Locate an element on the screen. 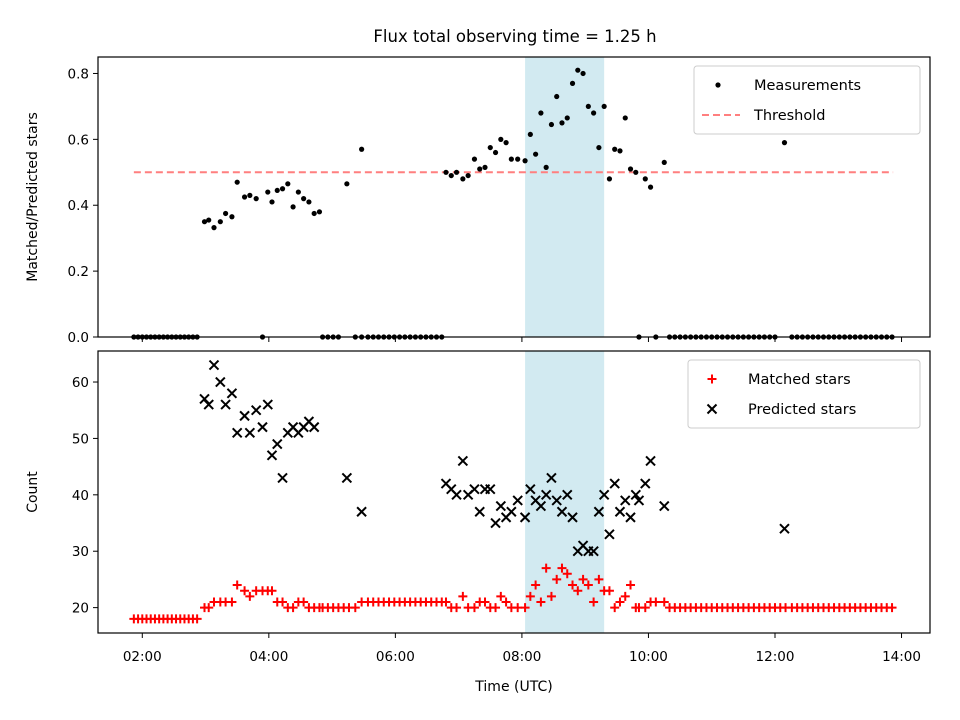  x-tick-label: 14:00 is located at coordinates (901, 657).